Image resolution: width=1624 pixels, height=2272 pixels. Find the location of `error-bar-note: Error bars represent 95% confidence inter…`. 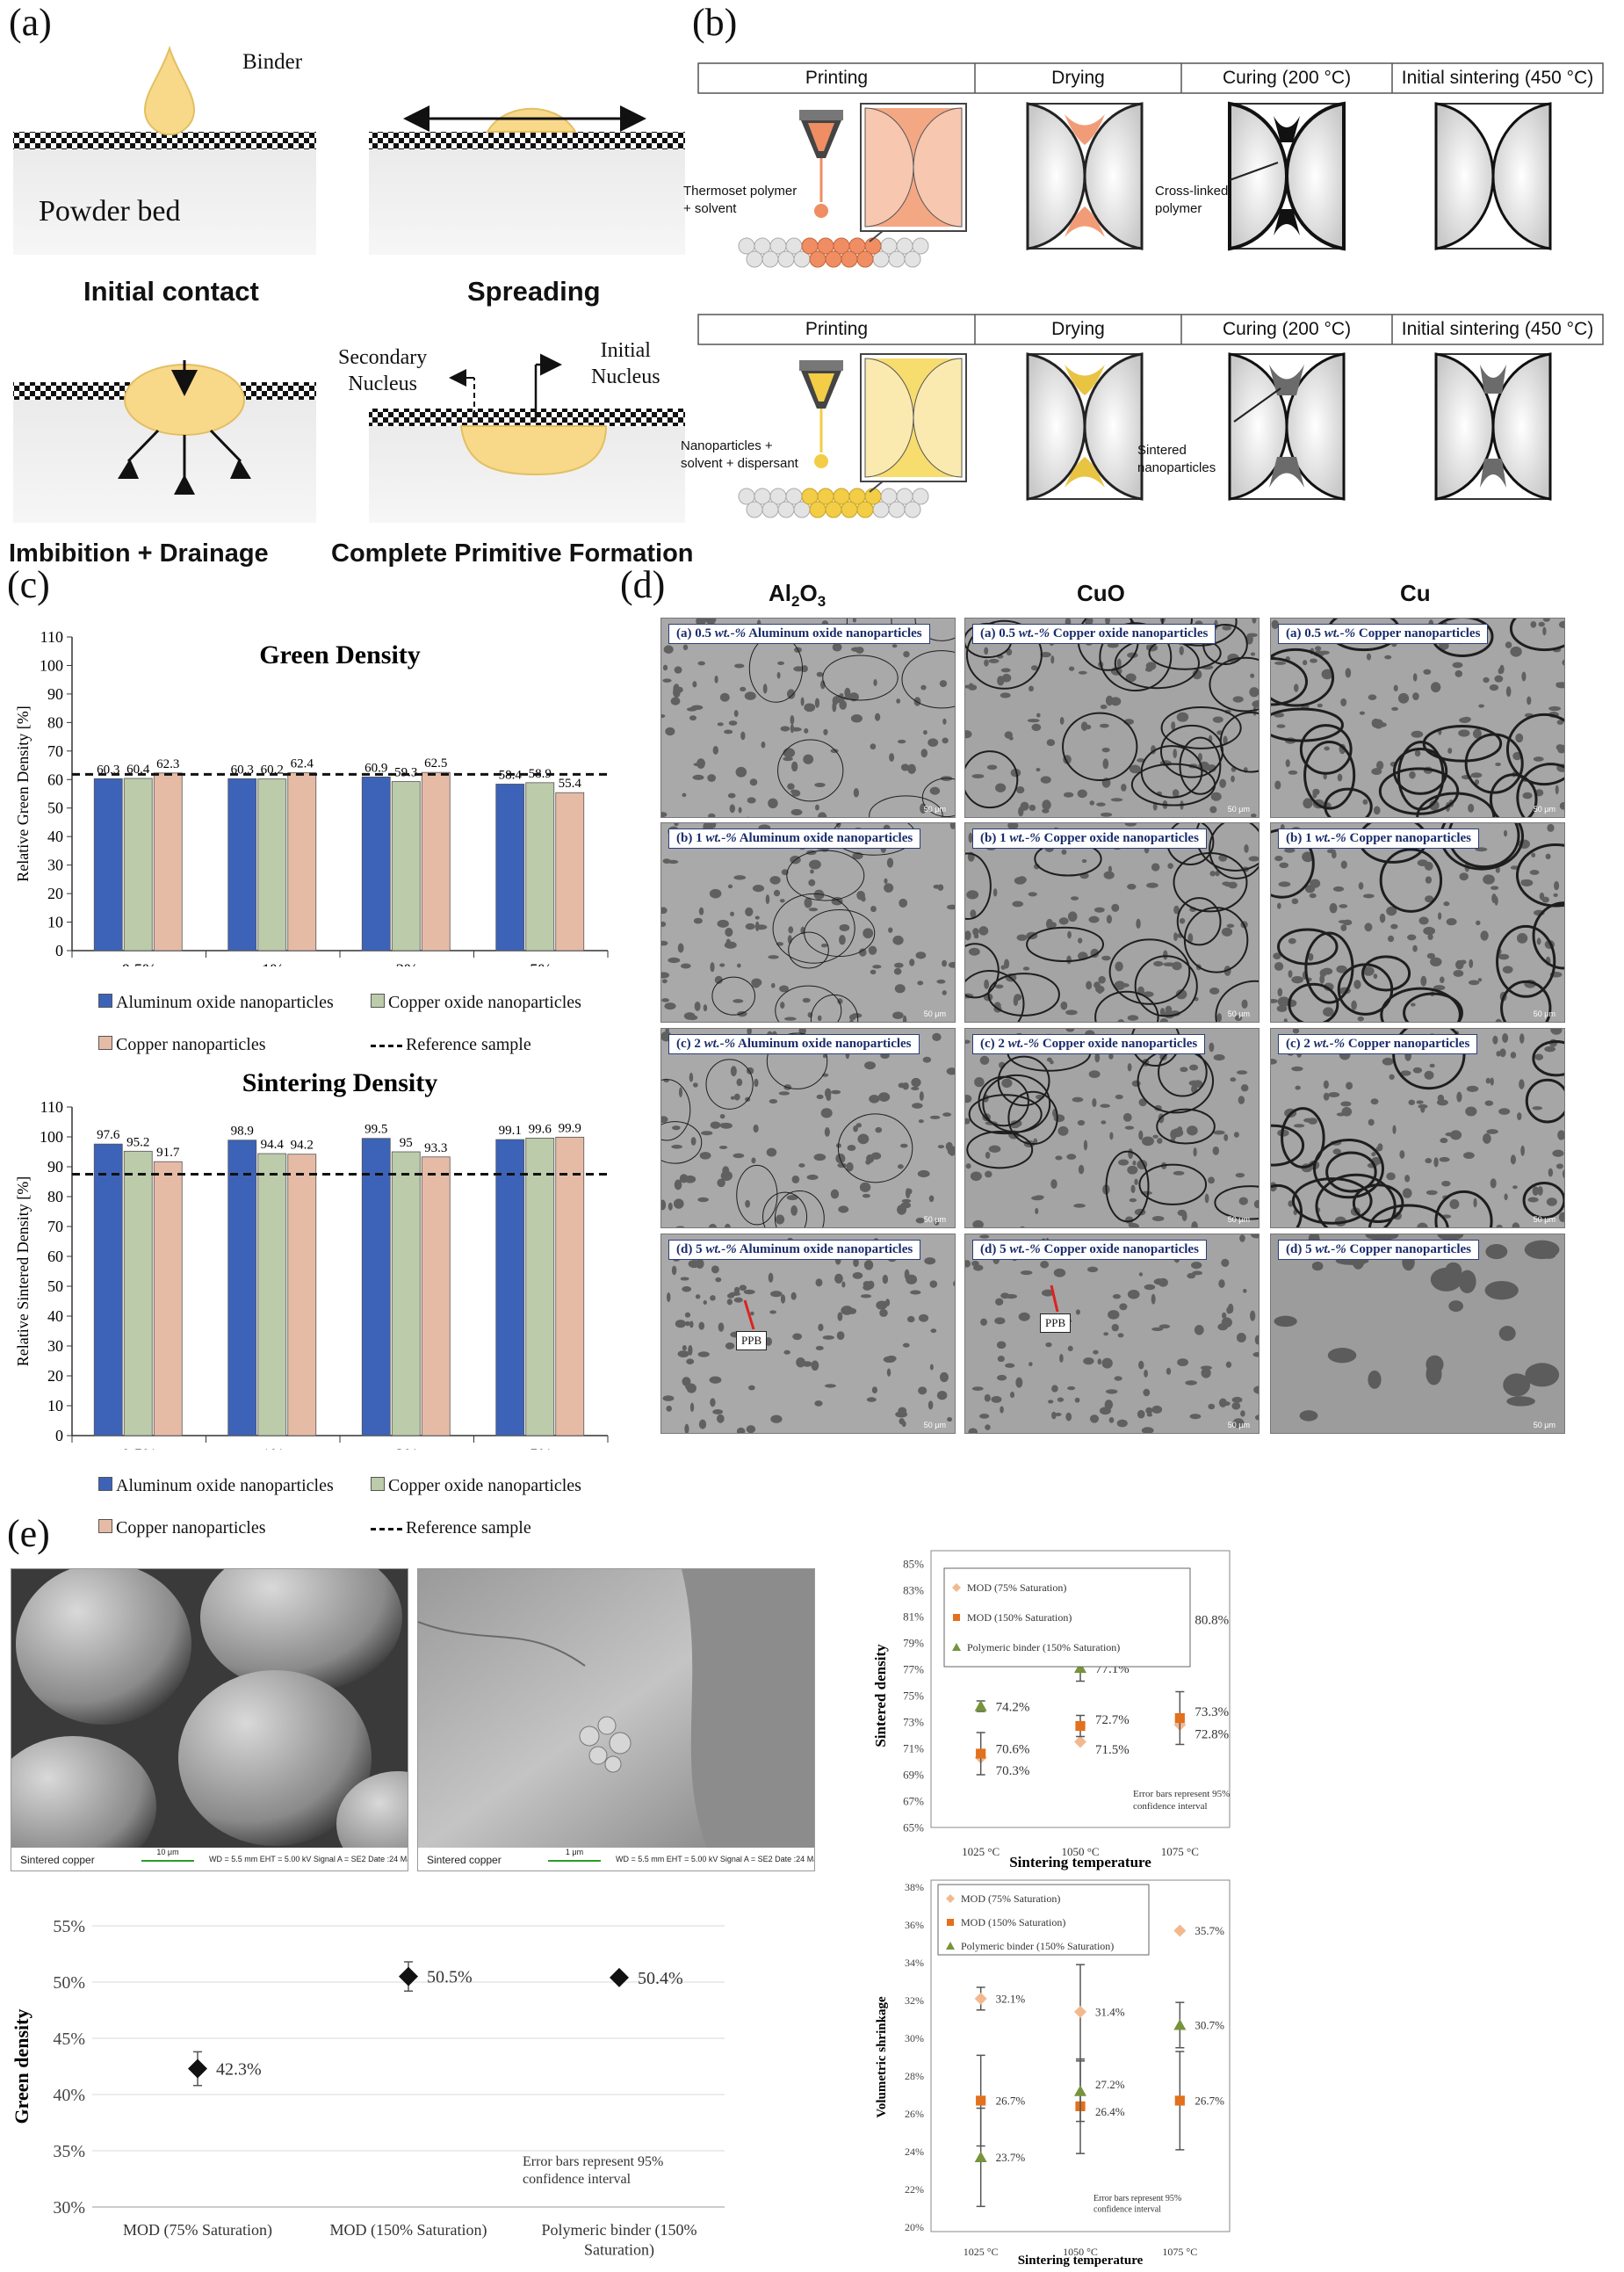

error-bar-note: Error bars represent 95% confidence inter… is located at coordinates (593, 2171).